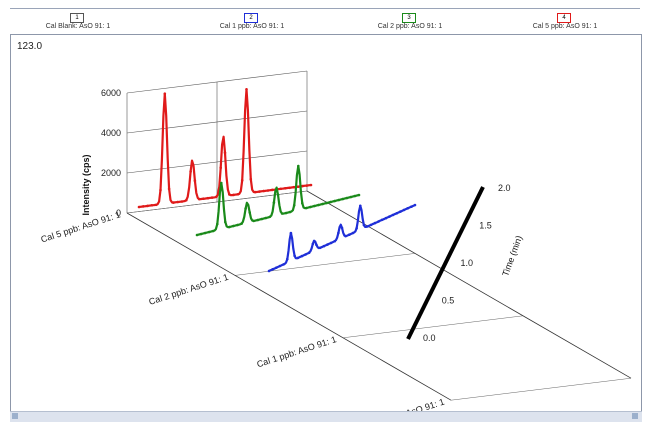 This screenshot has width=648, height=424. I want to click on legend-box: 4, so click(564, 18).